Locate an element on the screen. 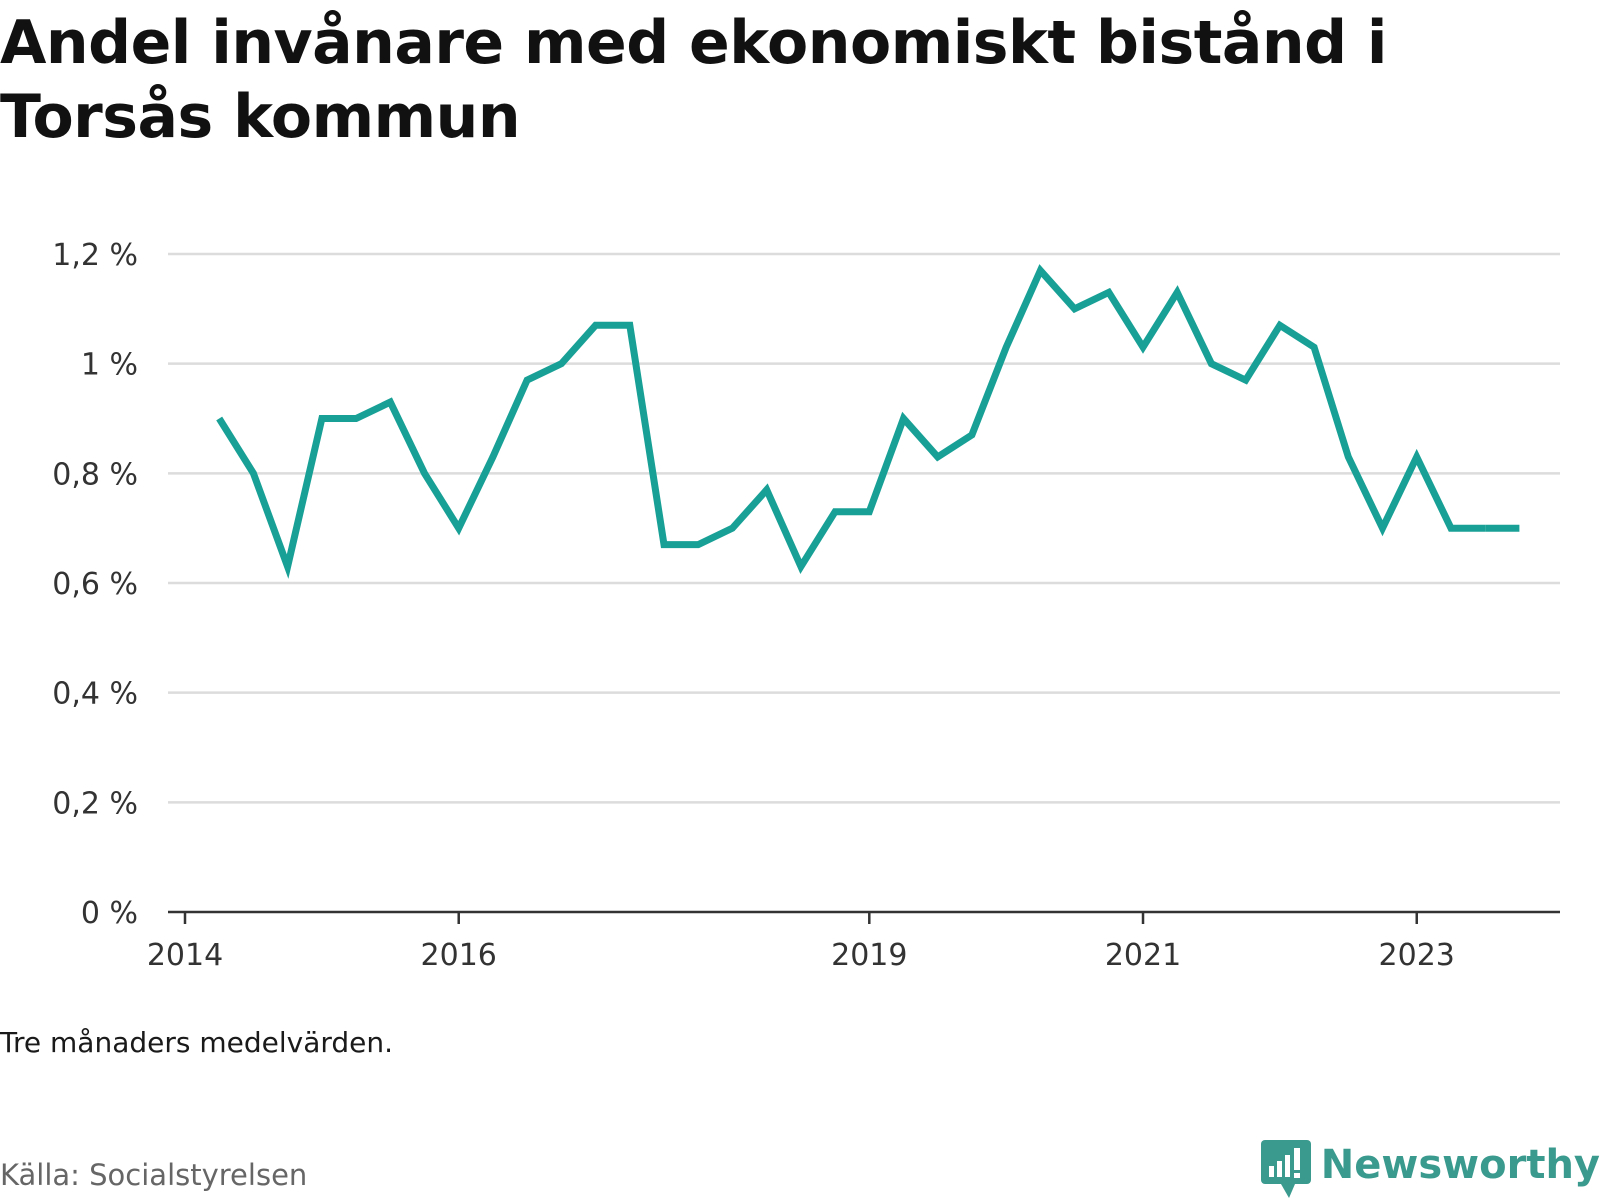  x-tick-label: 2019 is located at coordinates (869, 955).